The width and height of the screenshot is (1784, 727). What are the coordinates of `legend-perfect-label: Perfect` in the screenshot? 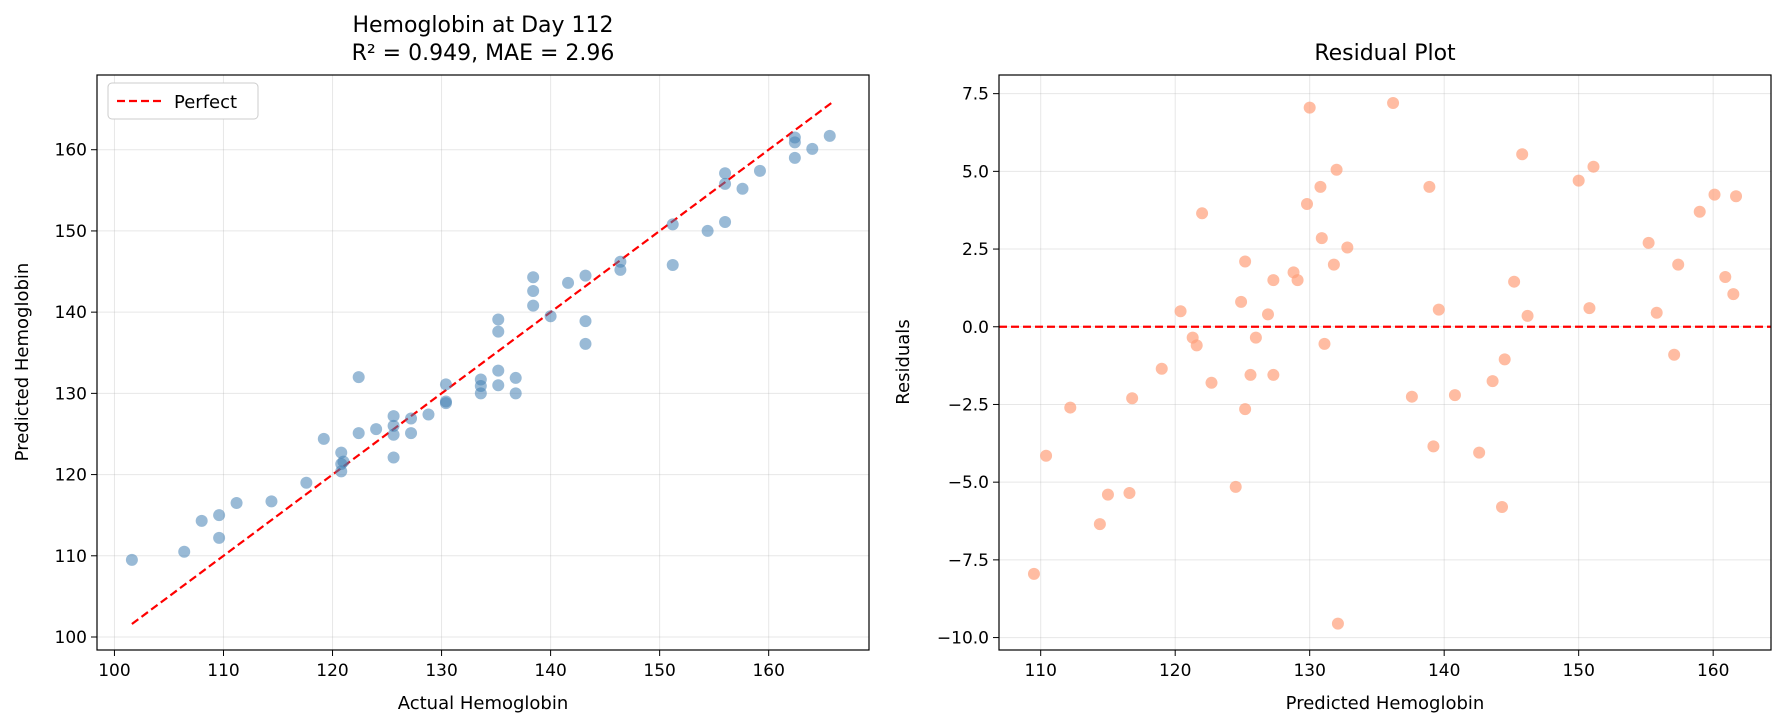 It's located at (205, 102).